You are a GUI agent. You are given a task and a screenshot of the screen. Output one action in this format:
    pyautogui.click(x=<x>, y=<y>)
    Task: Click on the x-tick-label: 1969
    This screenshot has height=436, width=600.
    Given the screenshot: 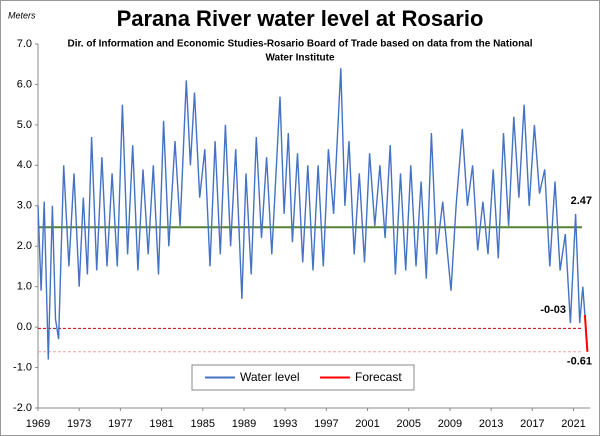 What is the action you would take?
    pyautogui.click(x=38, y=424)
    